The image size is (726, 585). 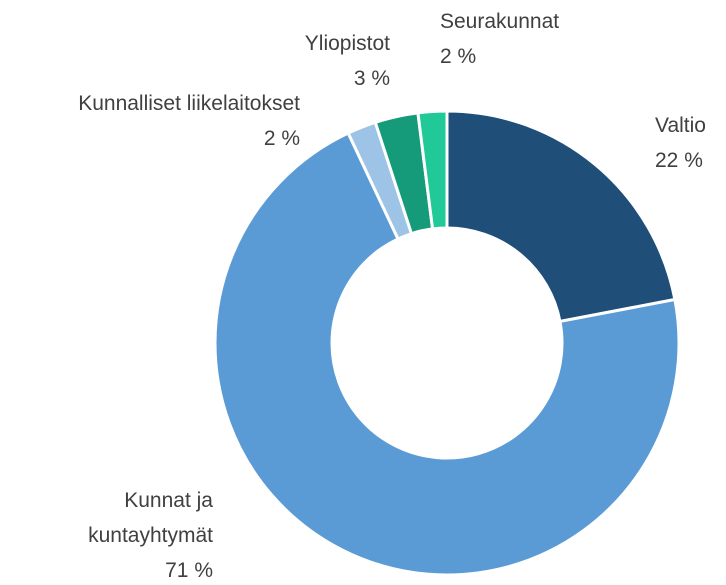 What do you see at coordinates (150, 518) in the screenshot?
I see `category-label: Kunnat ja kuntayhtymät` at bounding box center [150, 518].